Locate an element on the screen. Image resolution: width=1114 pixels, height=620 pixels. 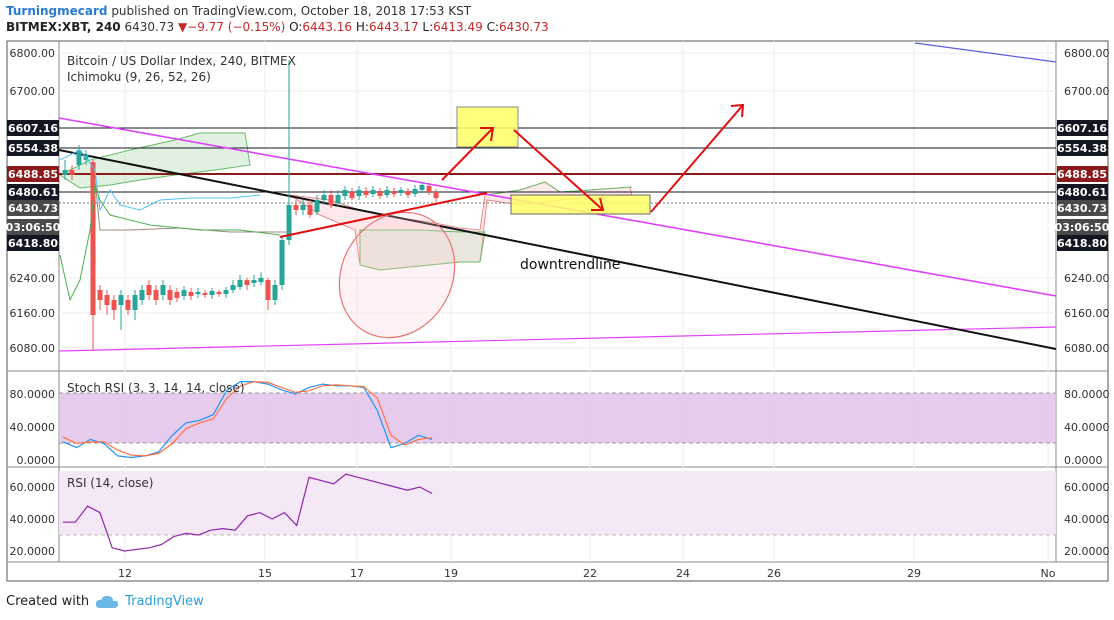
price-tag-left: 6607.16 is located at coordinates (33, 128).